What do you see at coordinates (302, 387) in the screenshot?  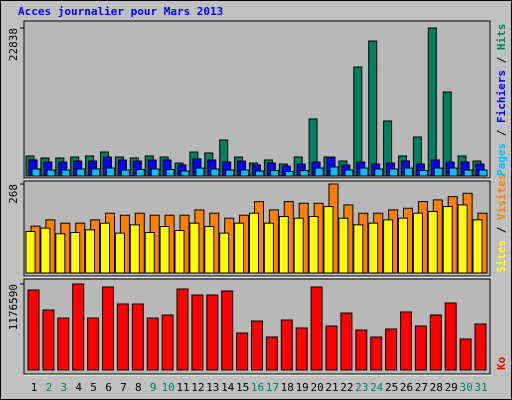 I see `x-tick-label: 19` at bounding box center [302, 387].